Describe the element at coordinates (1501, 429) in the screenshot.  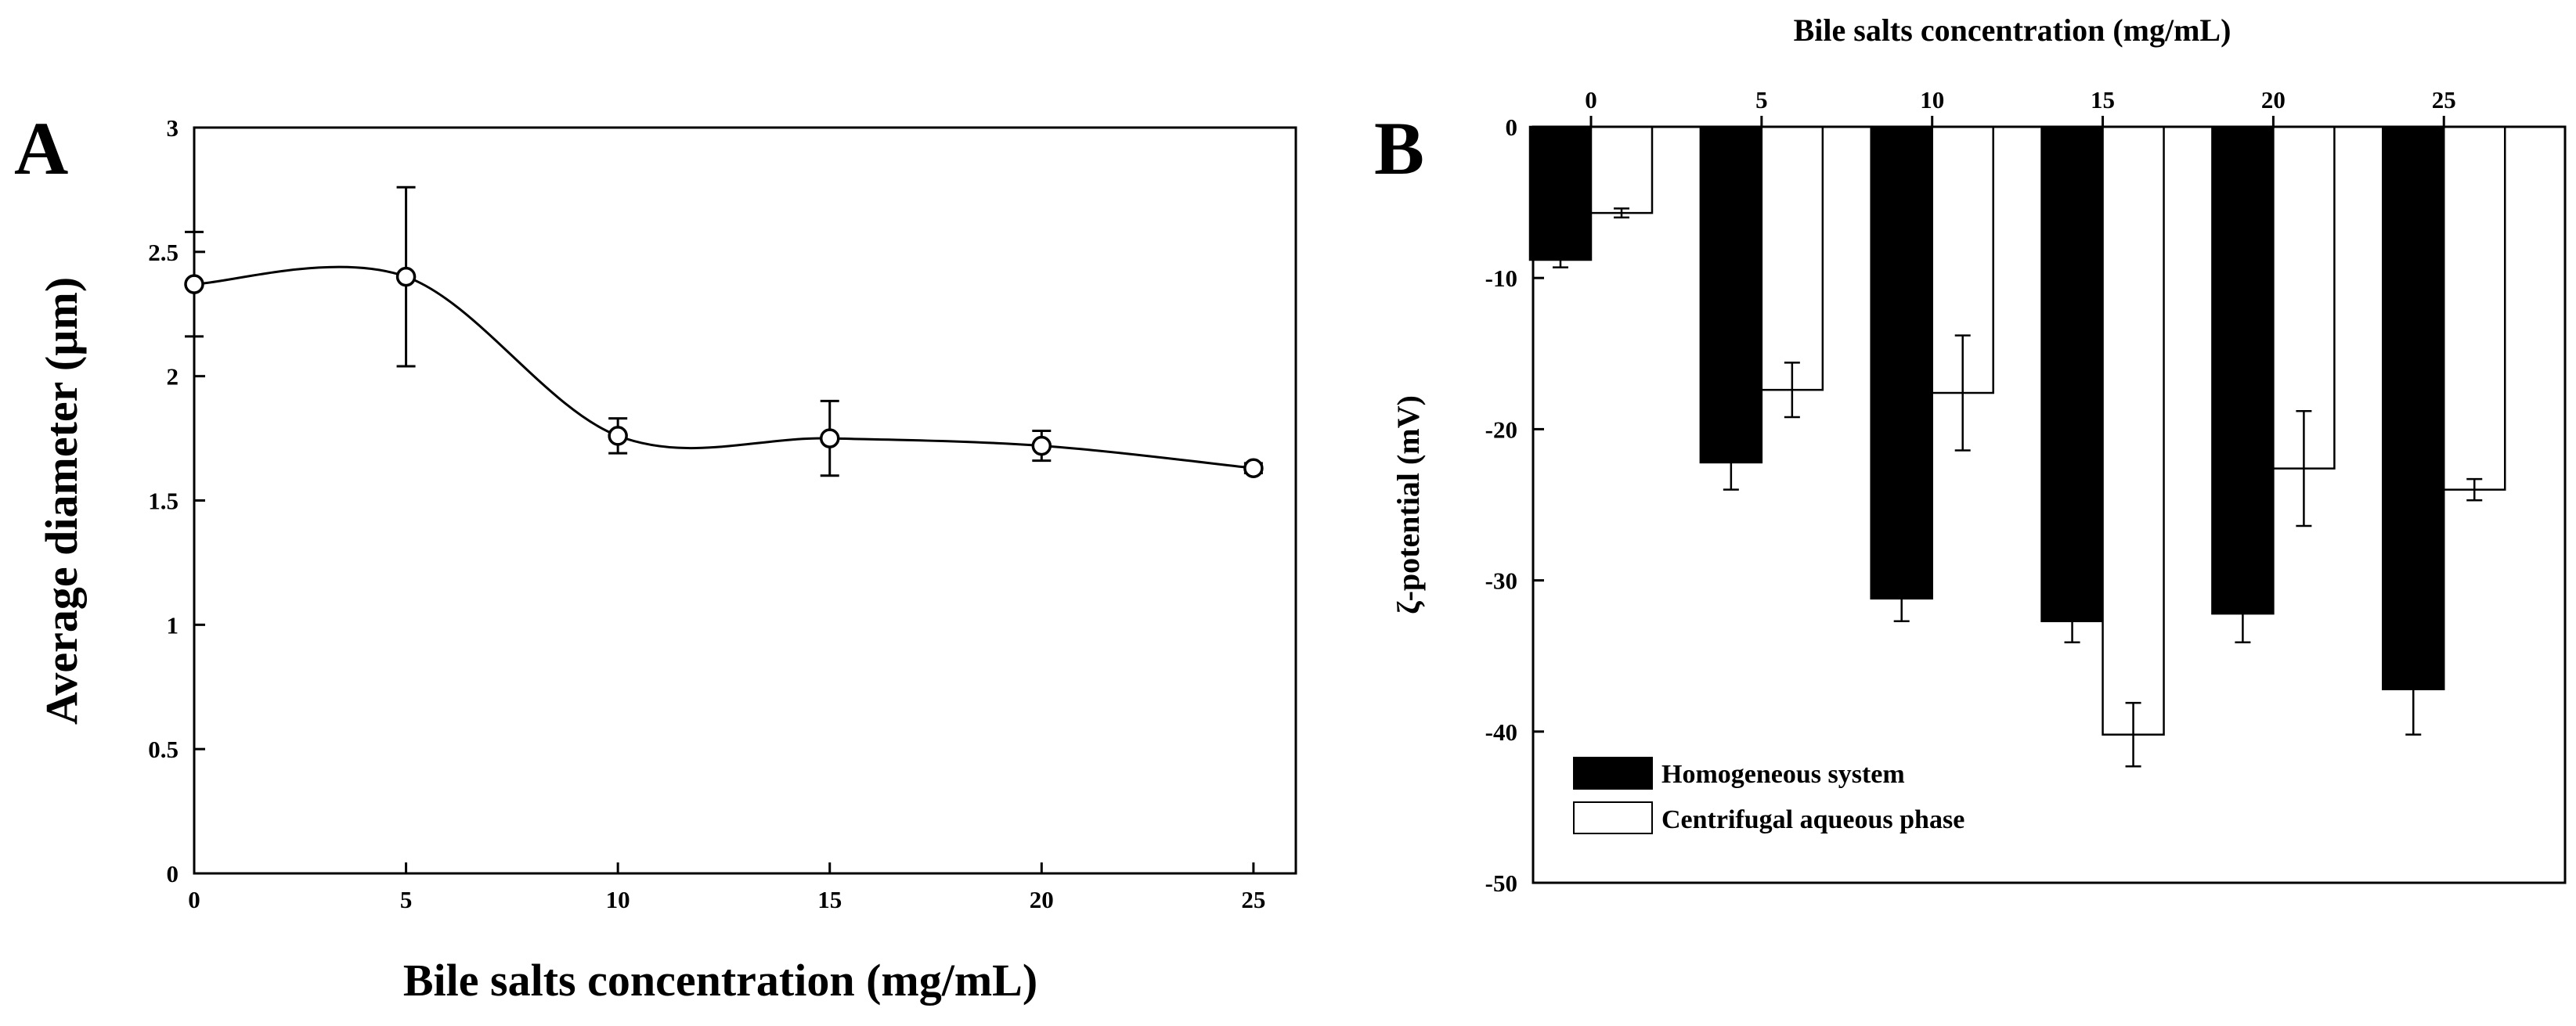
I see `b-y-tick-label: -20` at that location.